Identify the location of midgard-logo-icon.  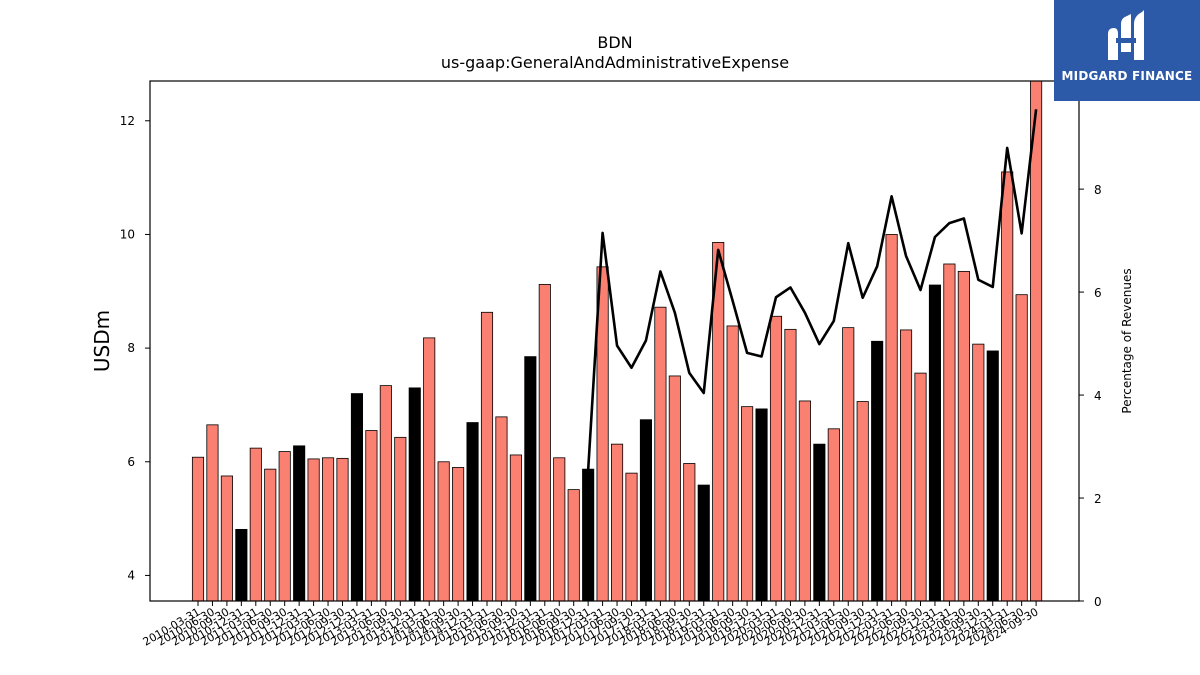
(1126, 35).